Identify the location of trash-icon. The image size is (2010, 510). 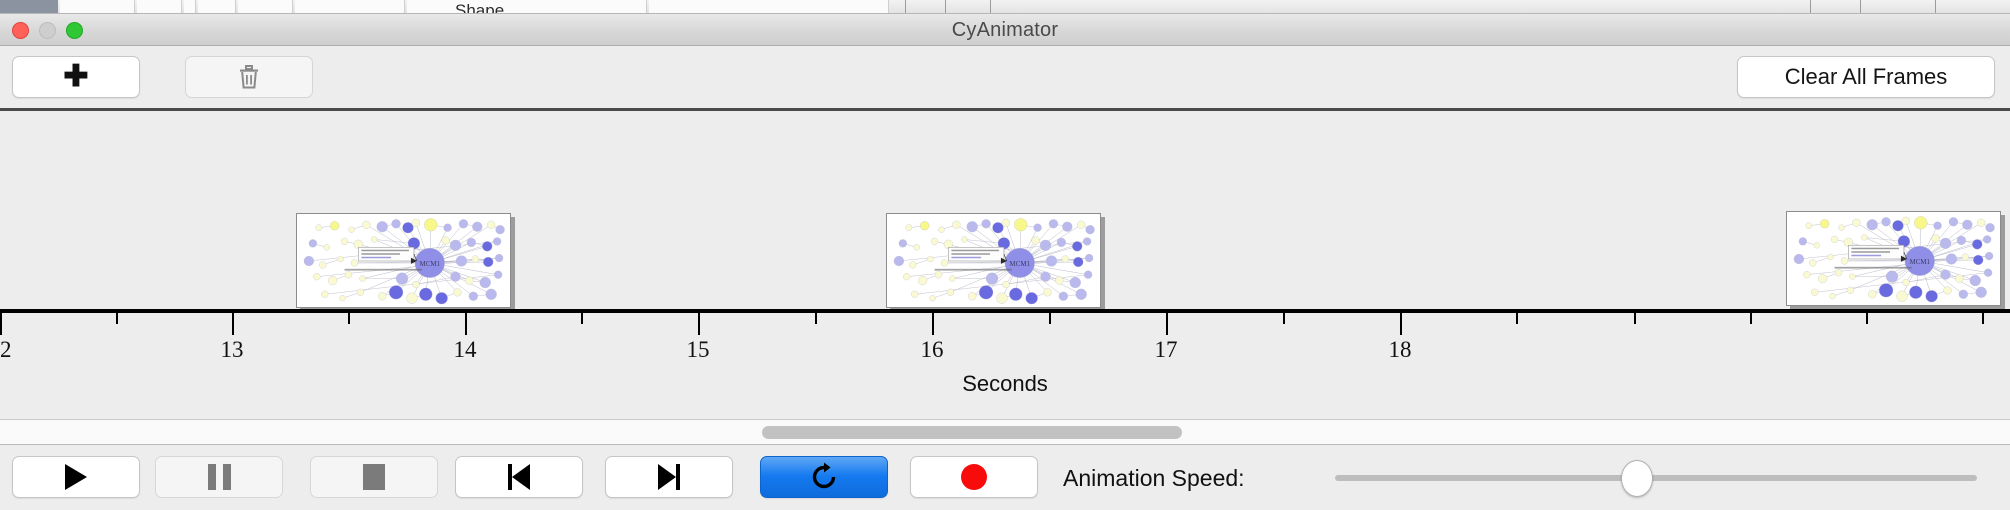
(249, 77).